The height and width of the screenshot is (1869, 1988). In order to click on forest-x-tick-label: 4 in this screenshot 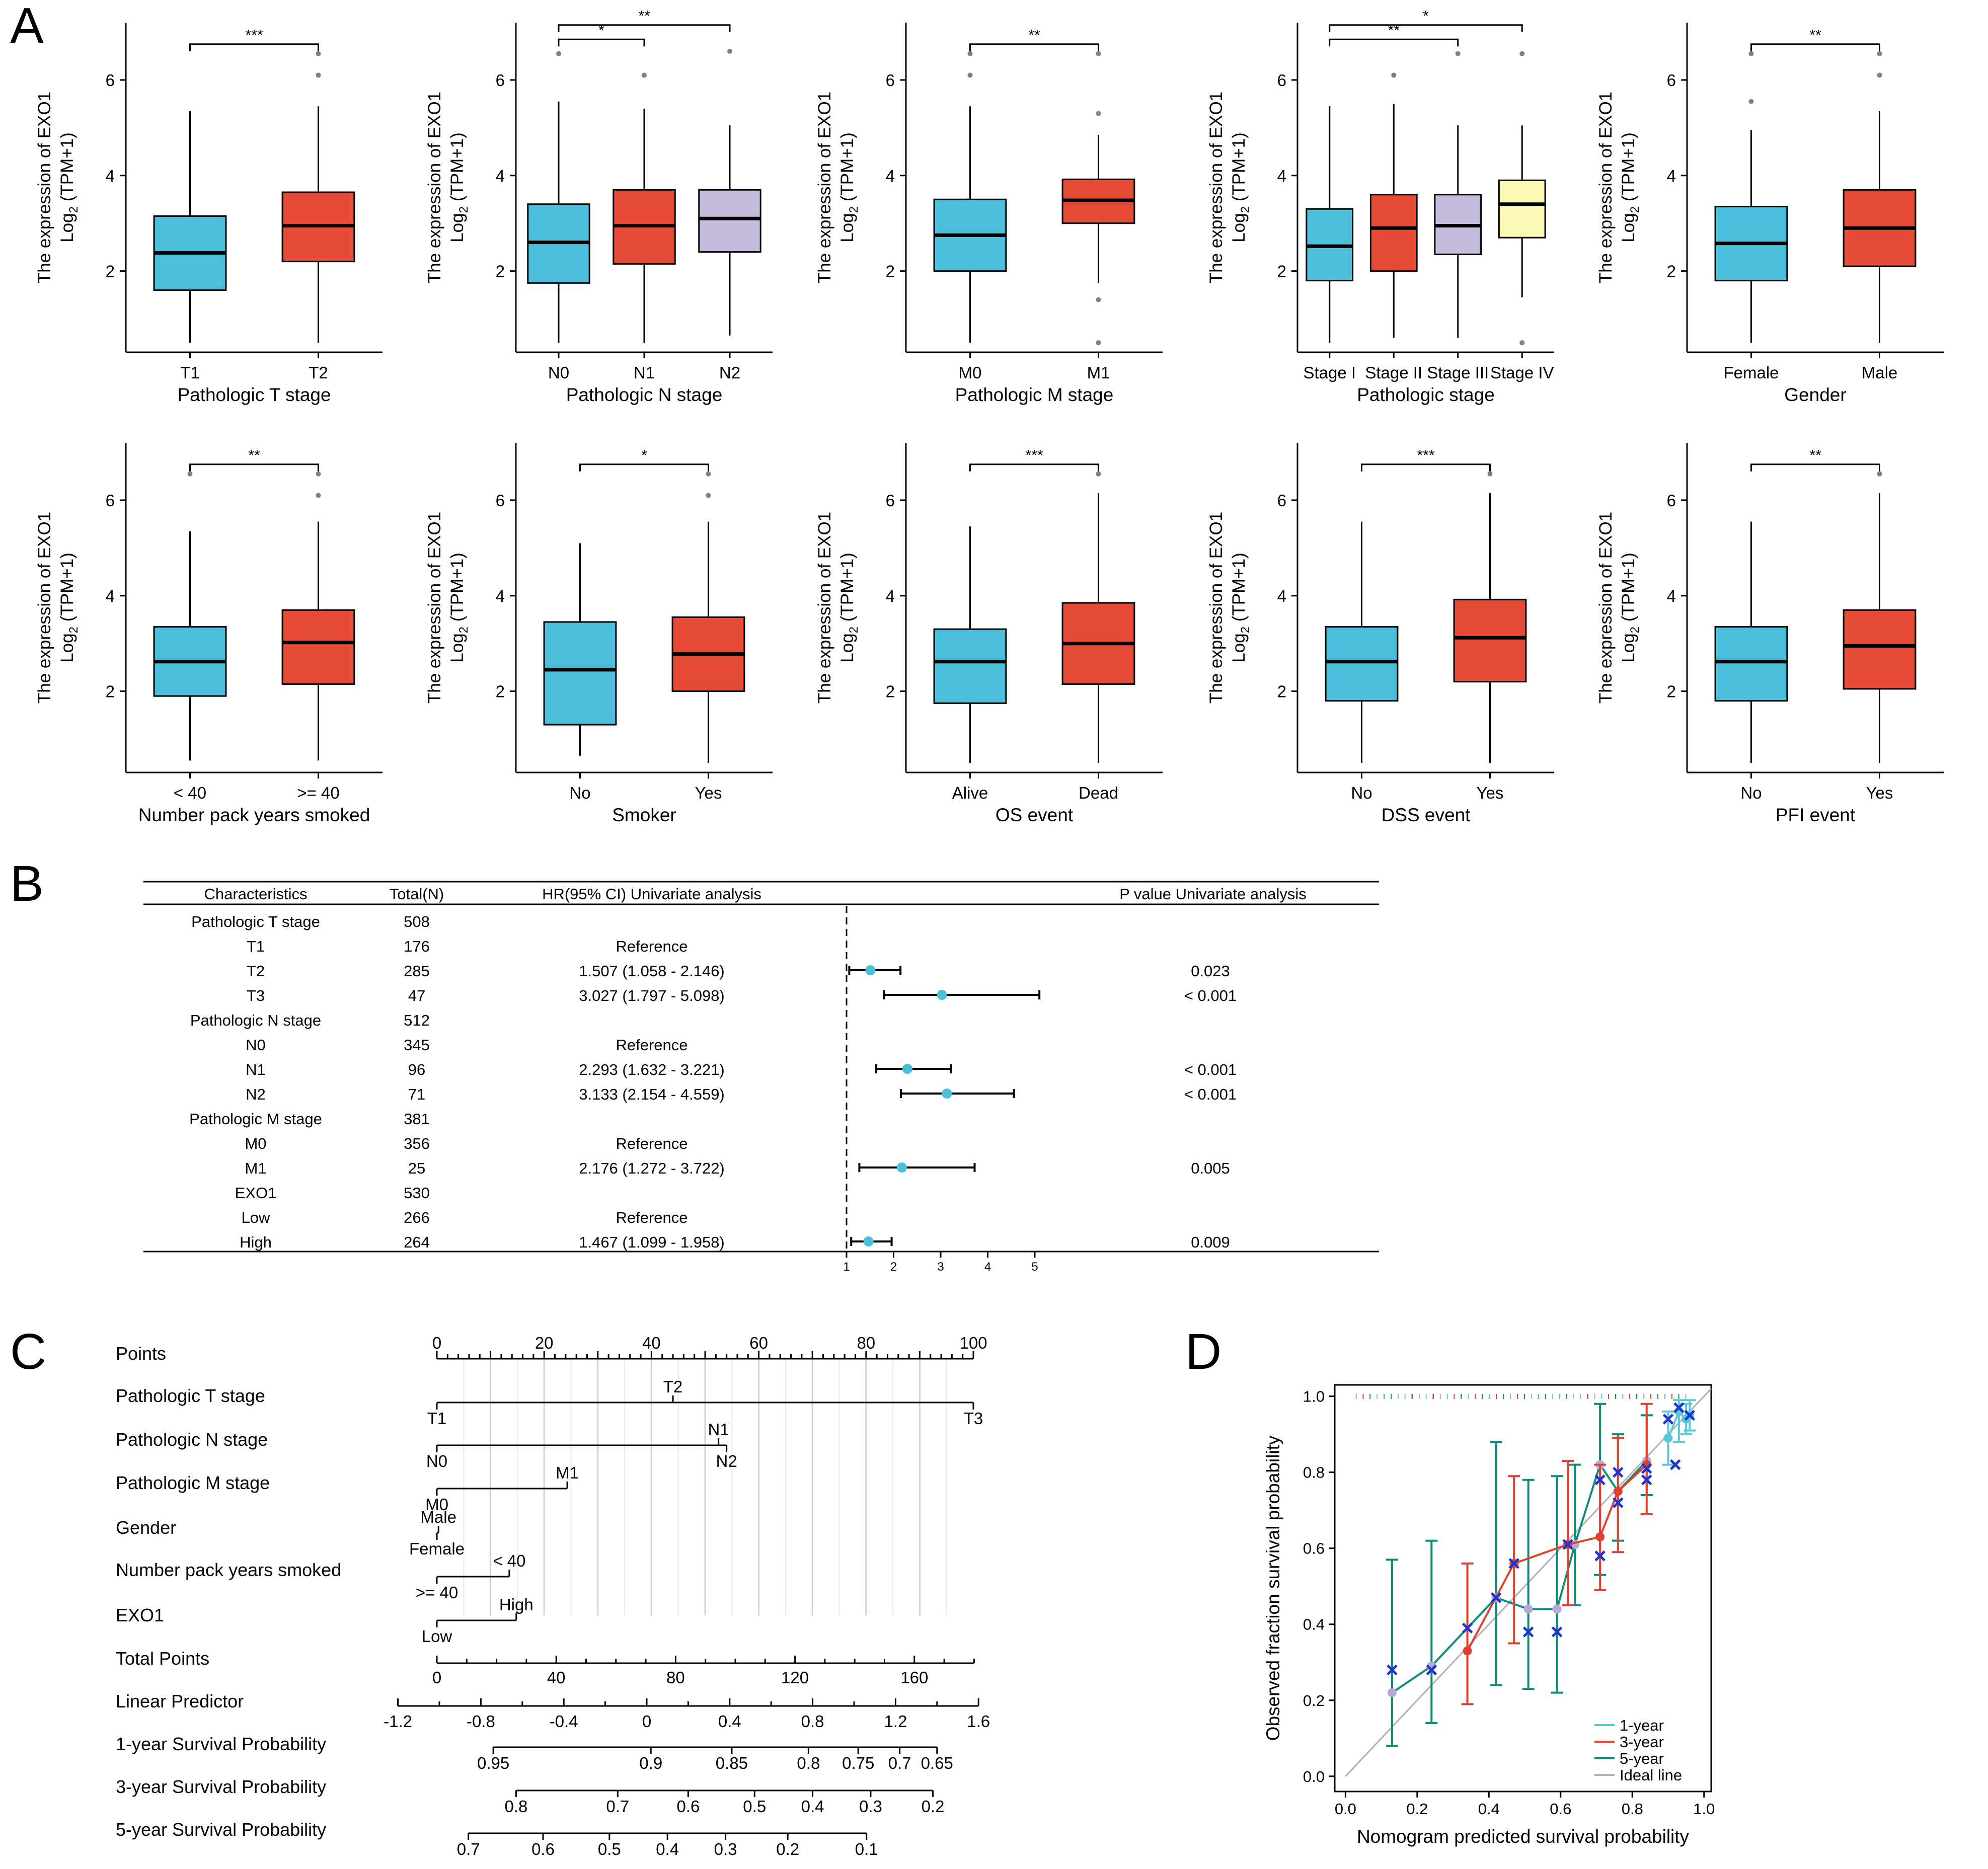, I will do `click(987, 1267)`.